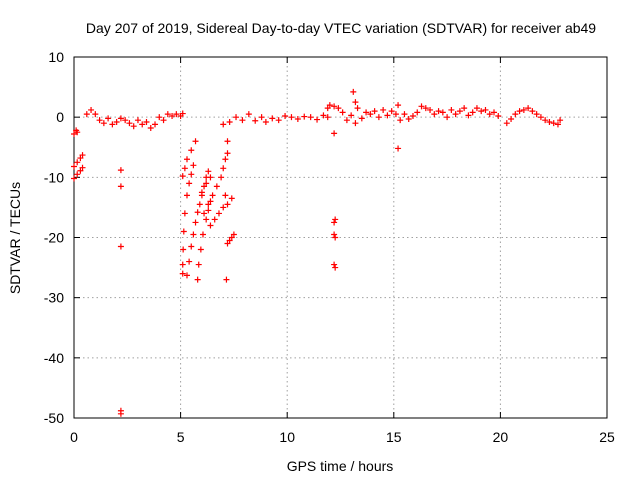 This screenshot has height=480, width=640. I want to click on x-tick-label: 15, so click(394, 437).